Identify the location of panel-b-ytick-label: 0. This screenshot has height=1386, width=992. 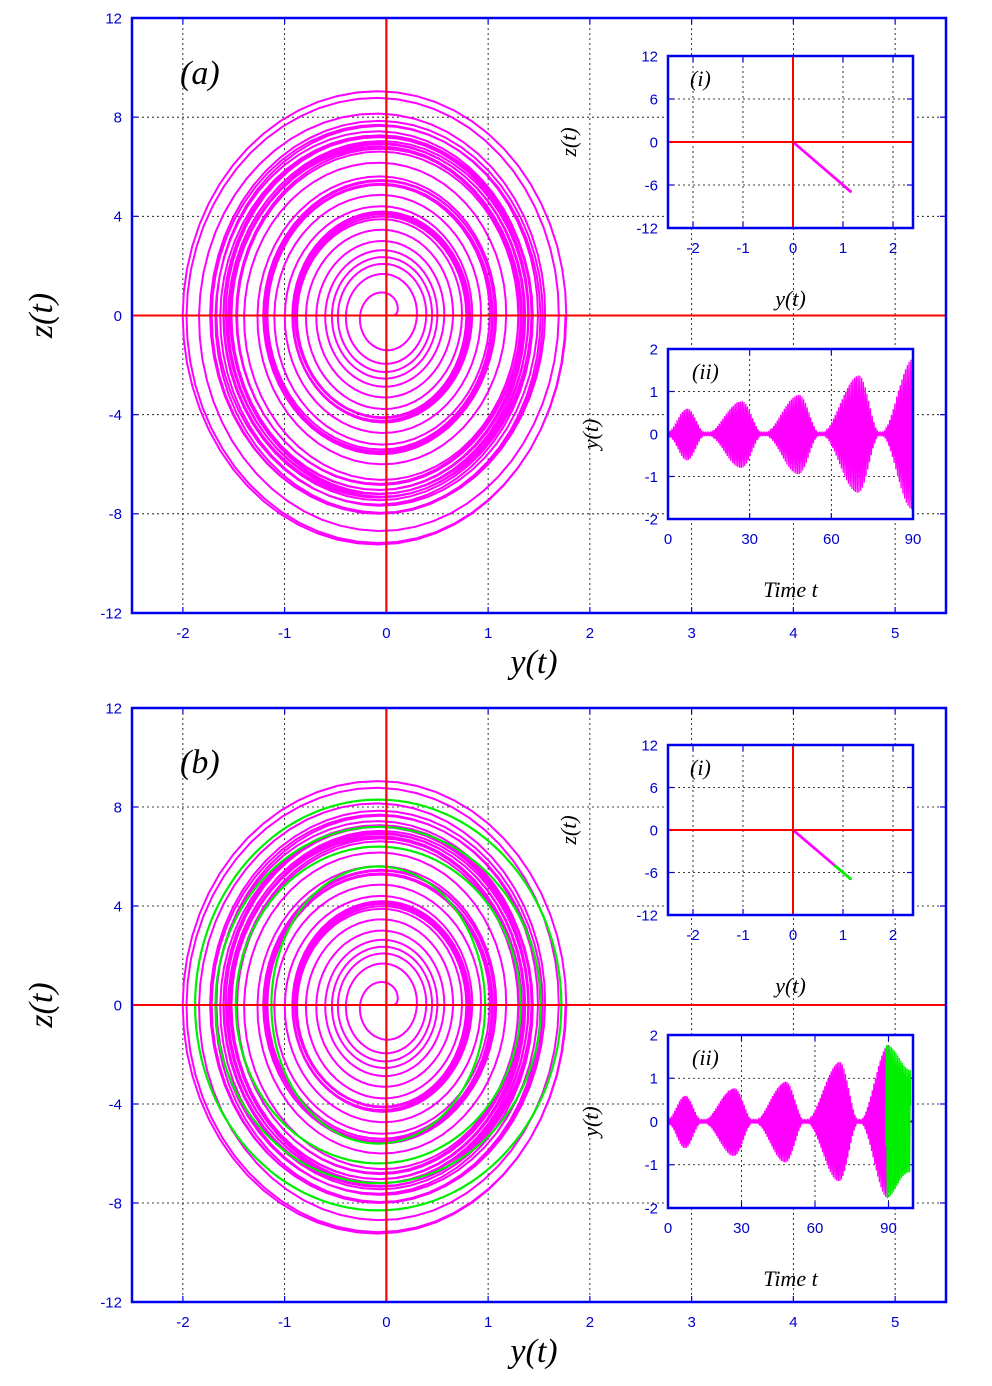
(118, 1005).